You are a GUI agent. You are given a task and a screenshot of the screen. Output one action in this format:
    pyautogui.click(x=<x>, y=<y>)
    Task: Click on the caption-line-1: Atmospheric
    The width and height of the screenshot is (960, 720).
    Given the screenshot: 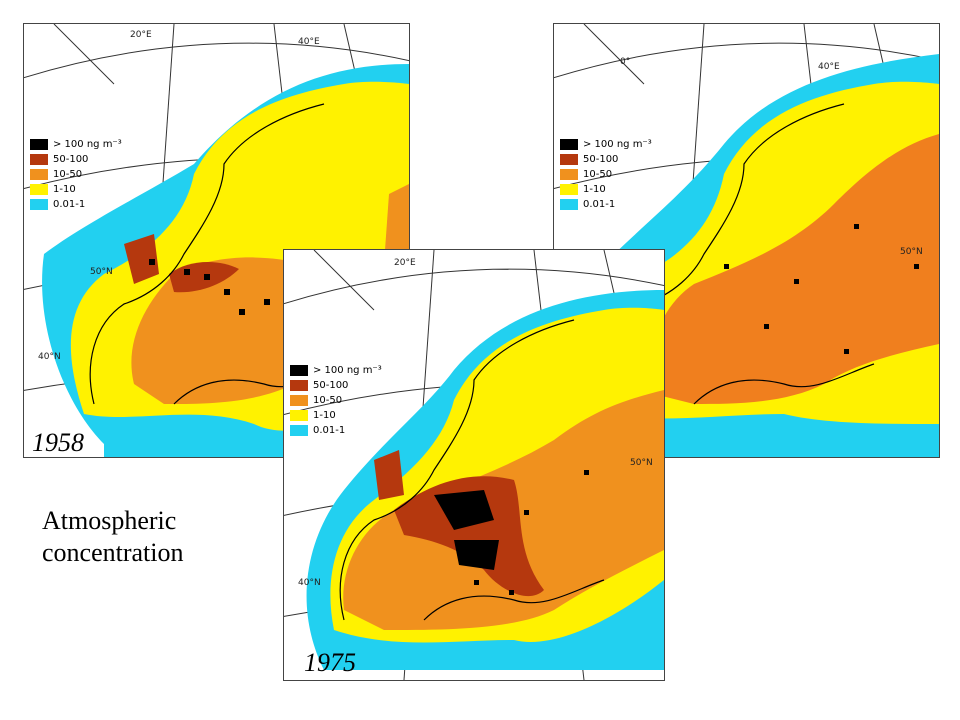 What is the action you would take?
    pyautogui.click(x=109, y=520)
    